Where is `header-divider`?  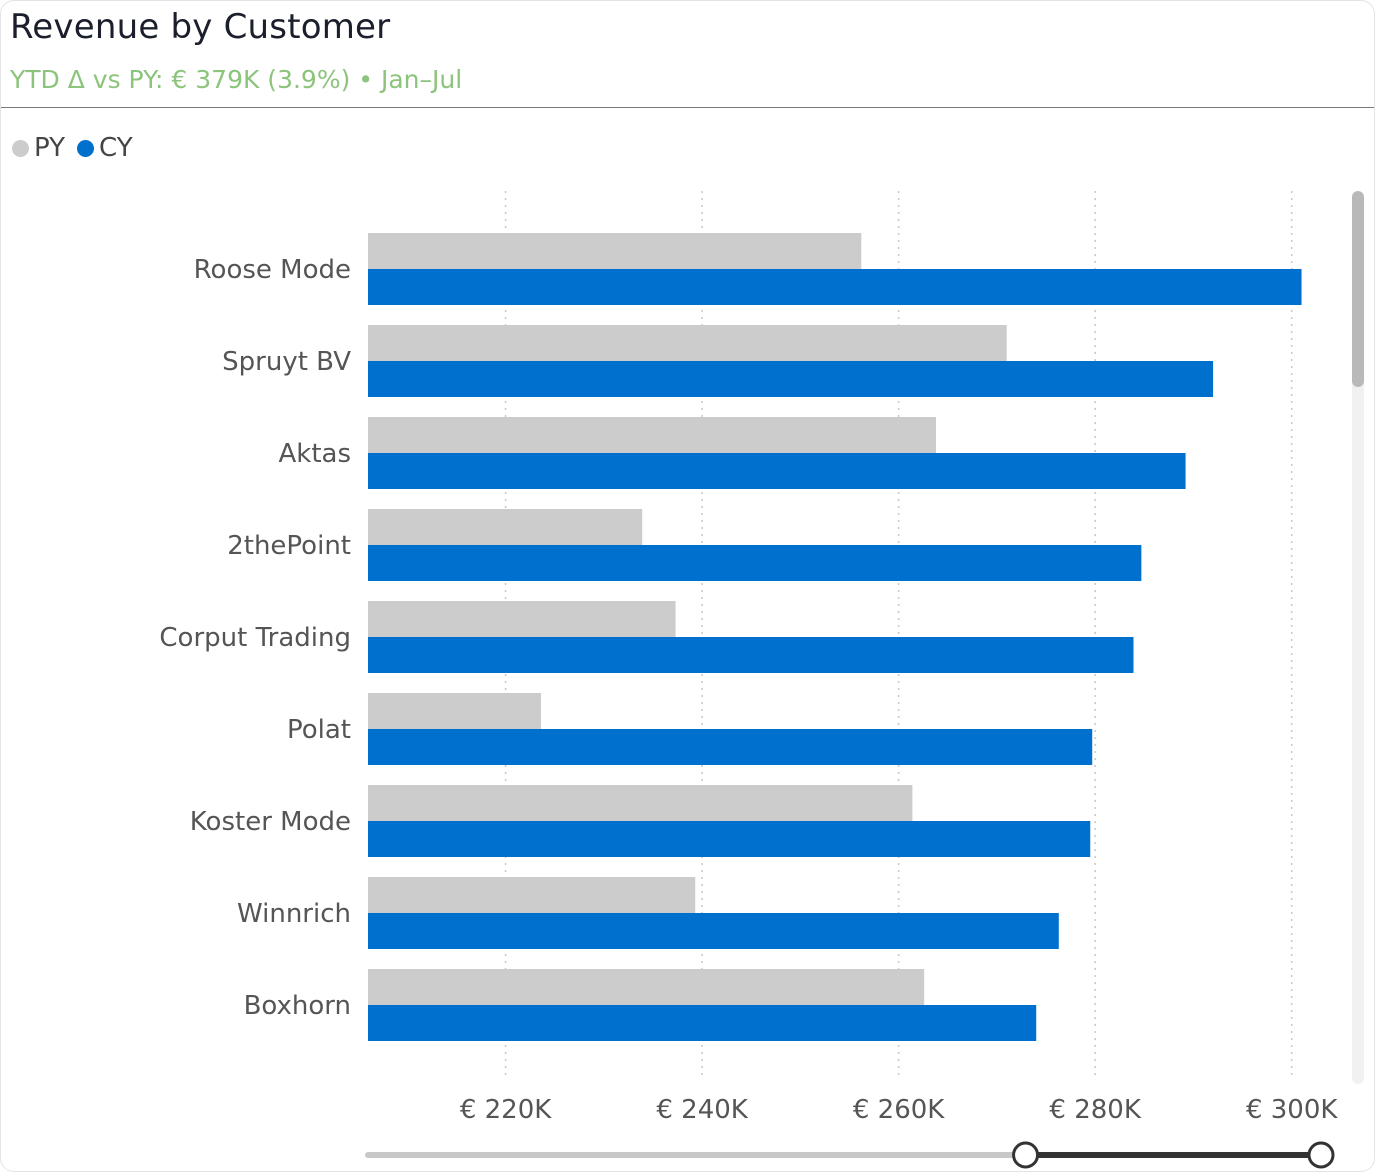 header-divider is located at coordinates (687, 107).